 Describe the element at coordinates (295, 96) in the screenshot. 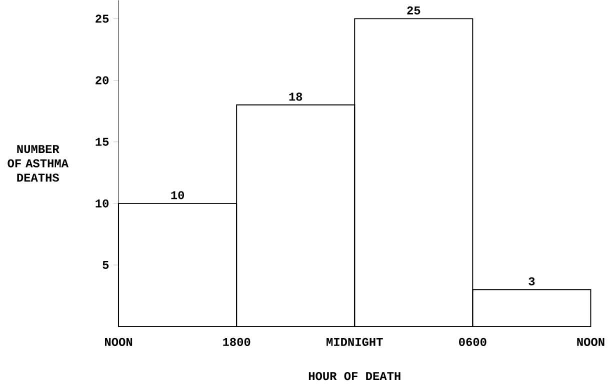

I see `data-label: 18` at that location.